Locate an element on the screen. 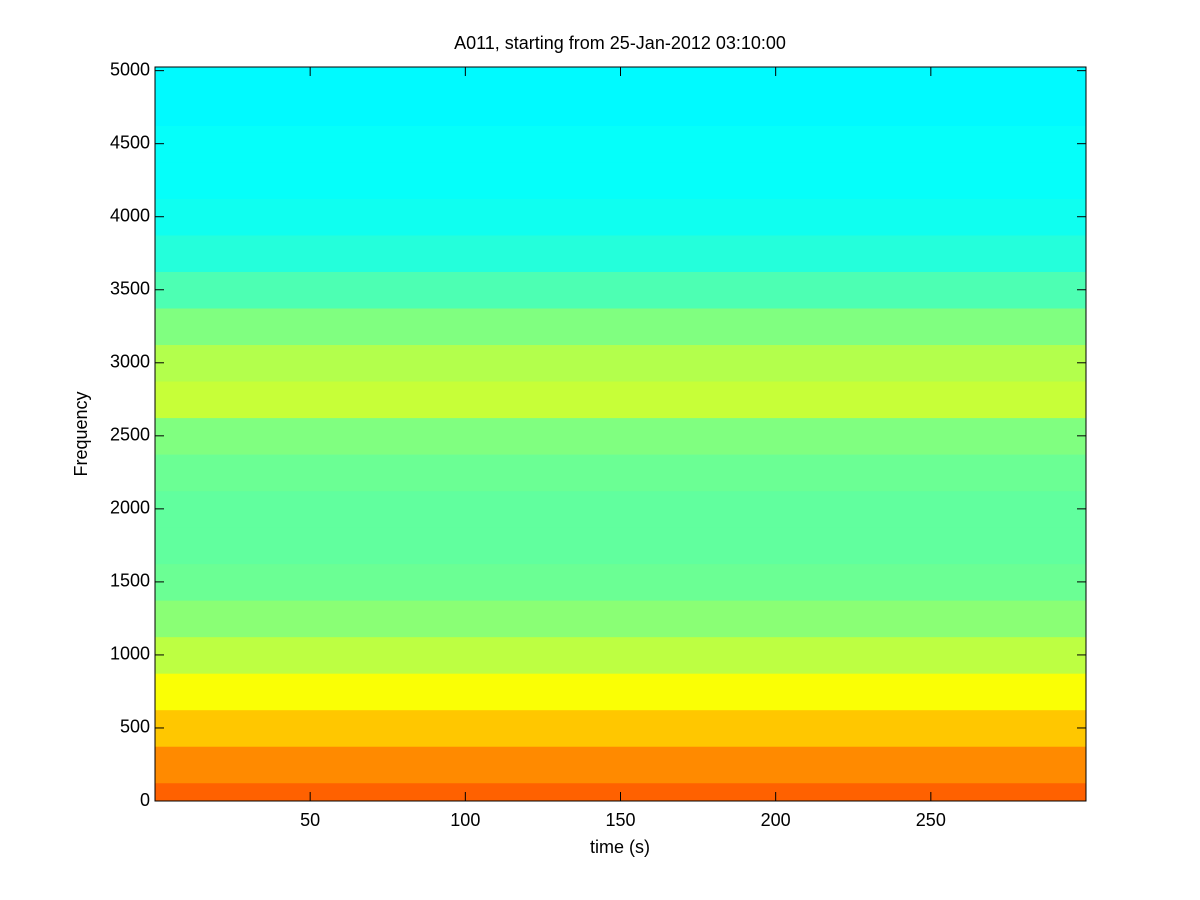  y-tick-label: 2500 is located at coordinates (130, 435).